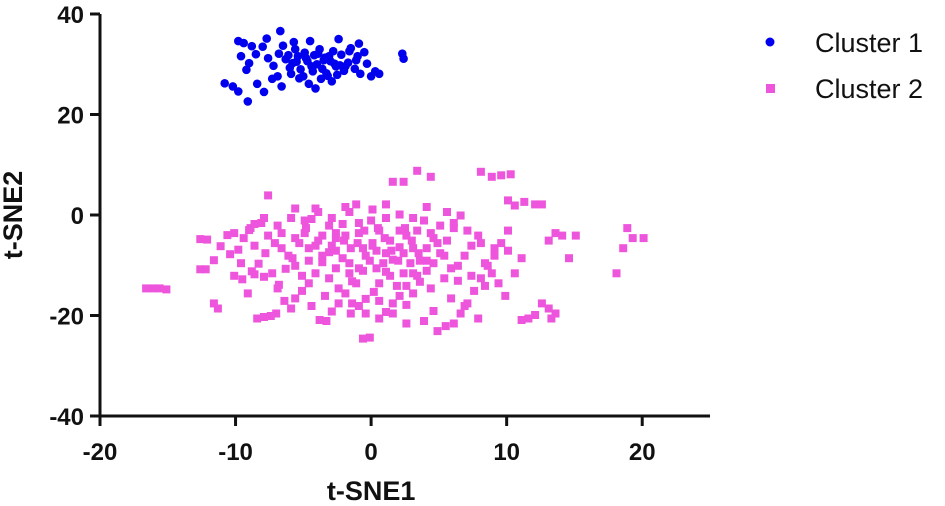  I want to click on legend-label-cluster-2: Cluster 2, so click(869, 89).